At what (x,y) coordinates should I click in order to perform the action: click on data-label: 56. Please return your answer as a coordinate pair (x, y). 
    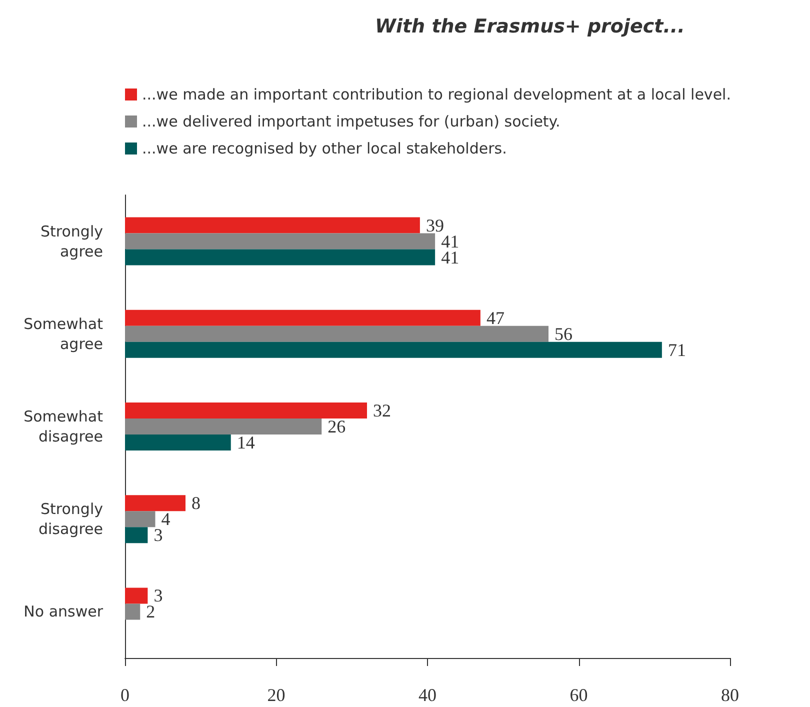
    Looking at the image, I should click on (563, 334).